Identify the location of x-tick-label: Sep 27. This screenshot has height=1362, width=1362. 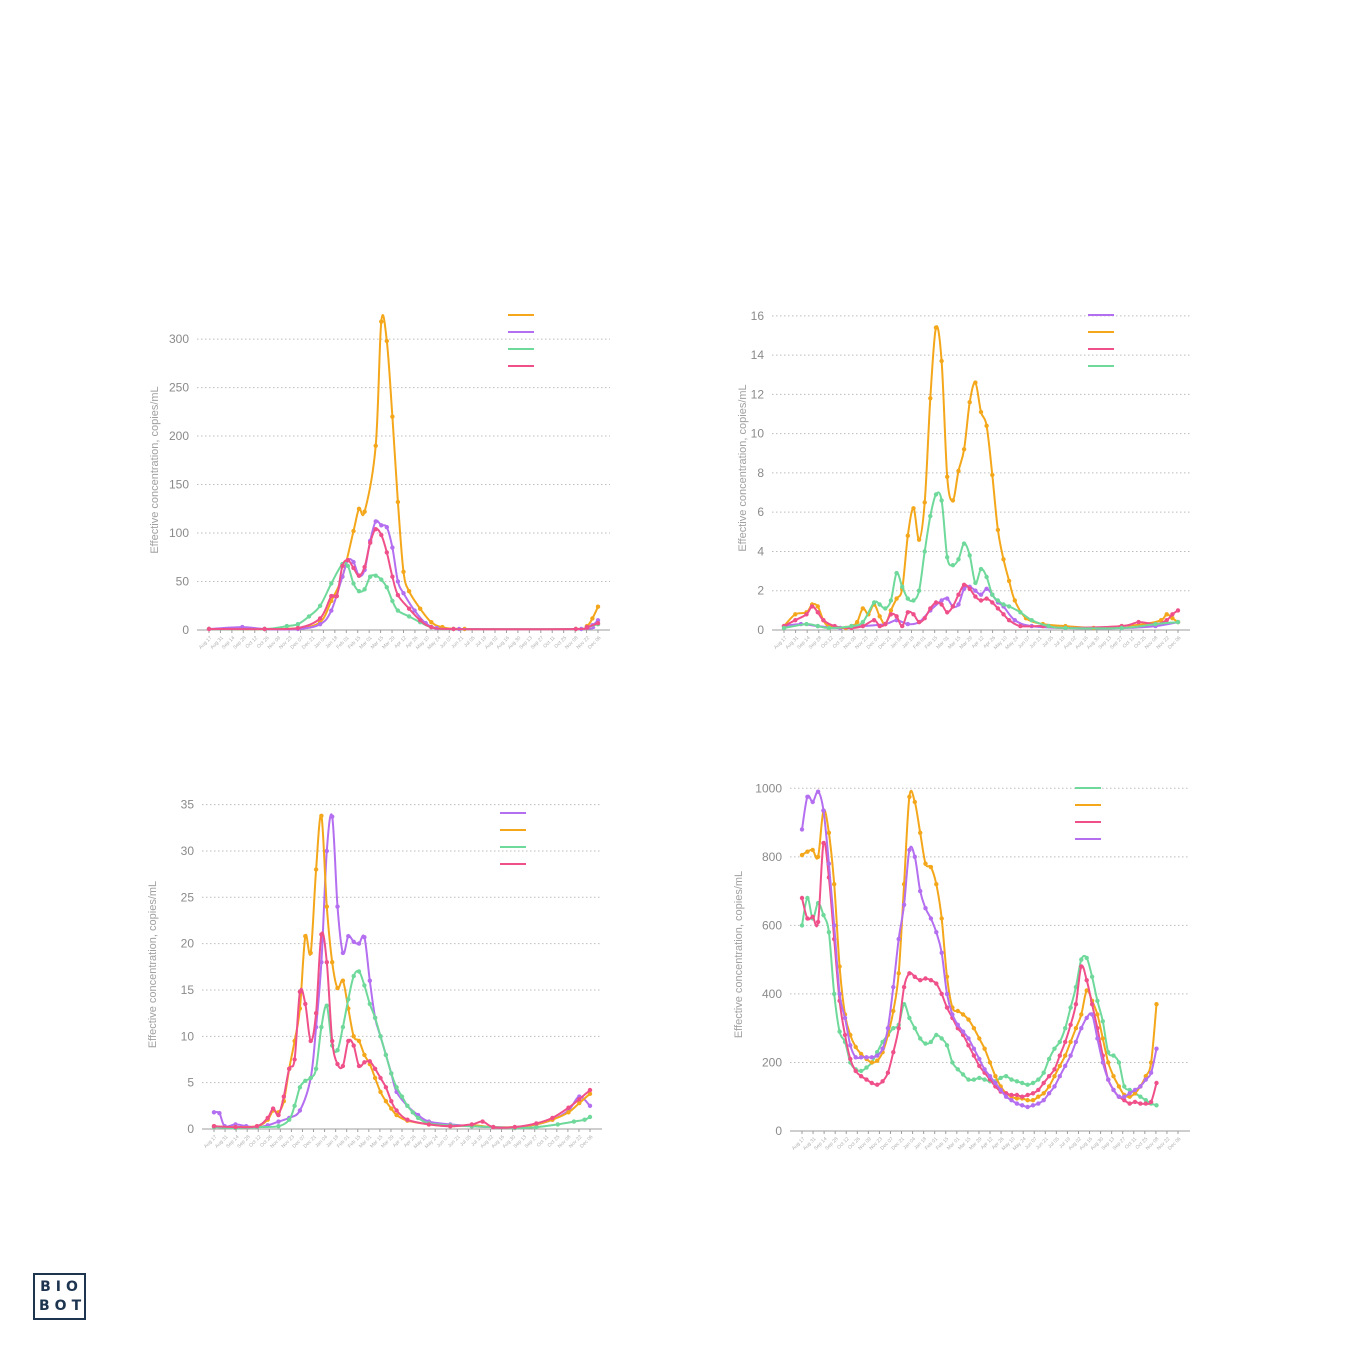
(1117, 643).